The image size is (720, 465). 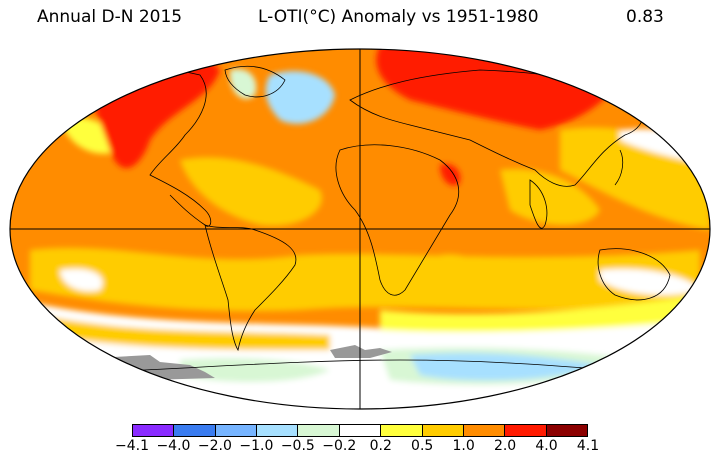 I want to click on scale-tick-label: 2.0, so click(x=505, y=446).